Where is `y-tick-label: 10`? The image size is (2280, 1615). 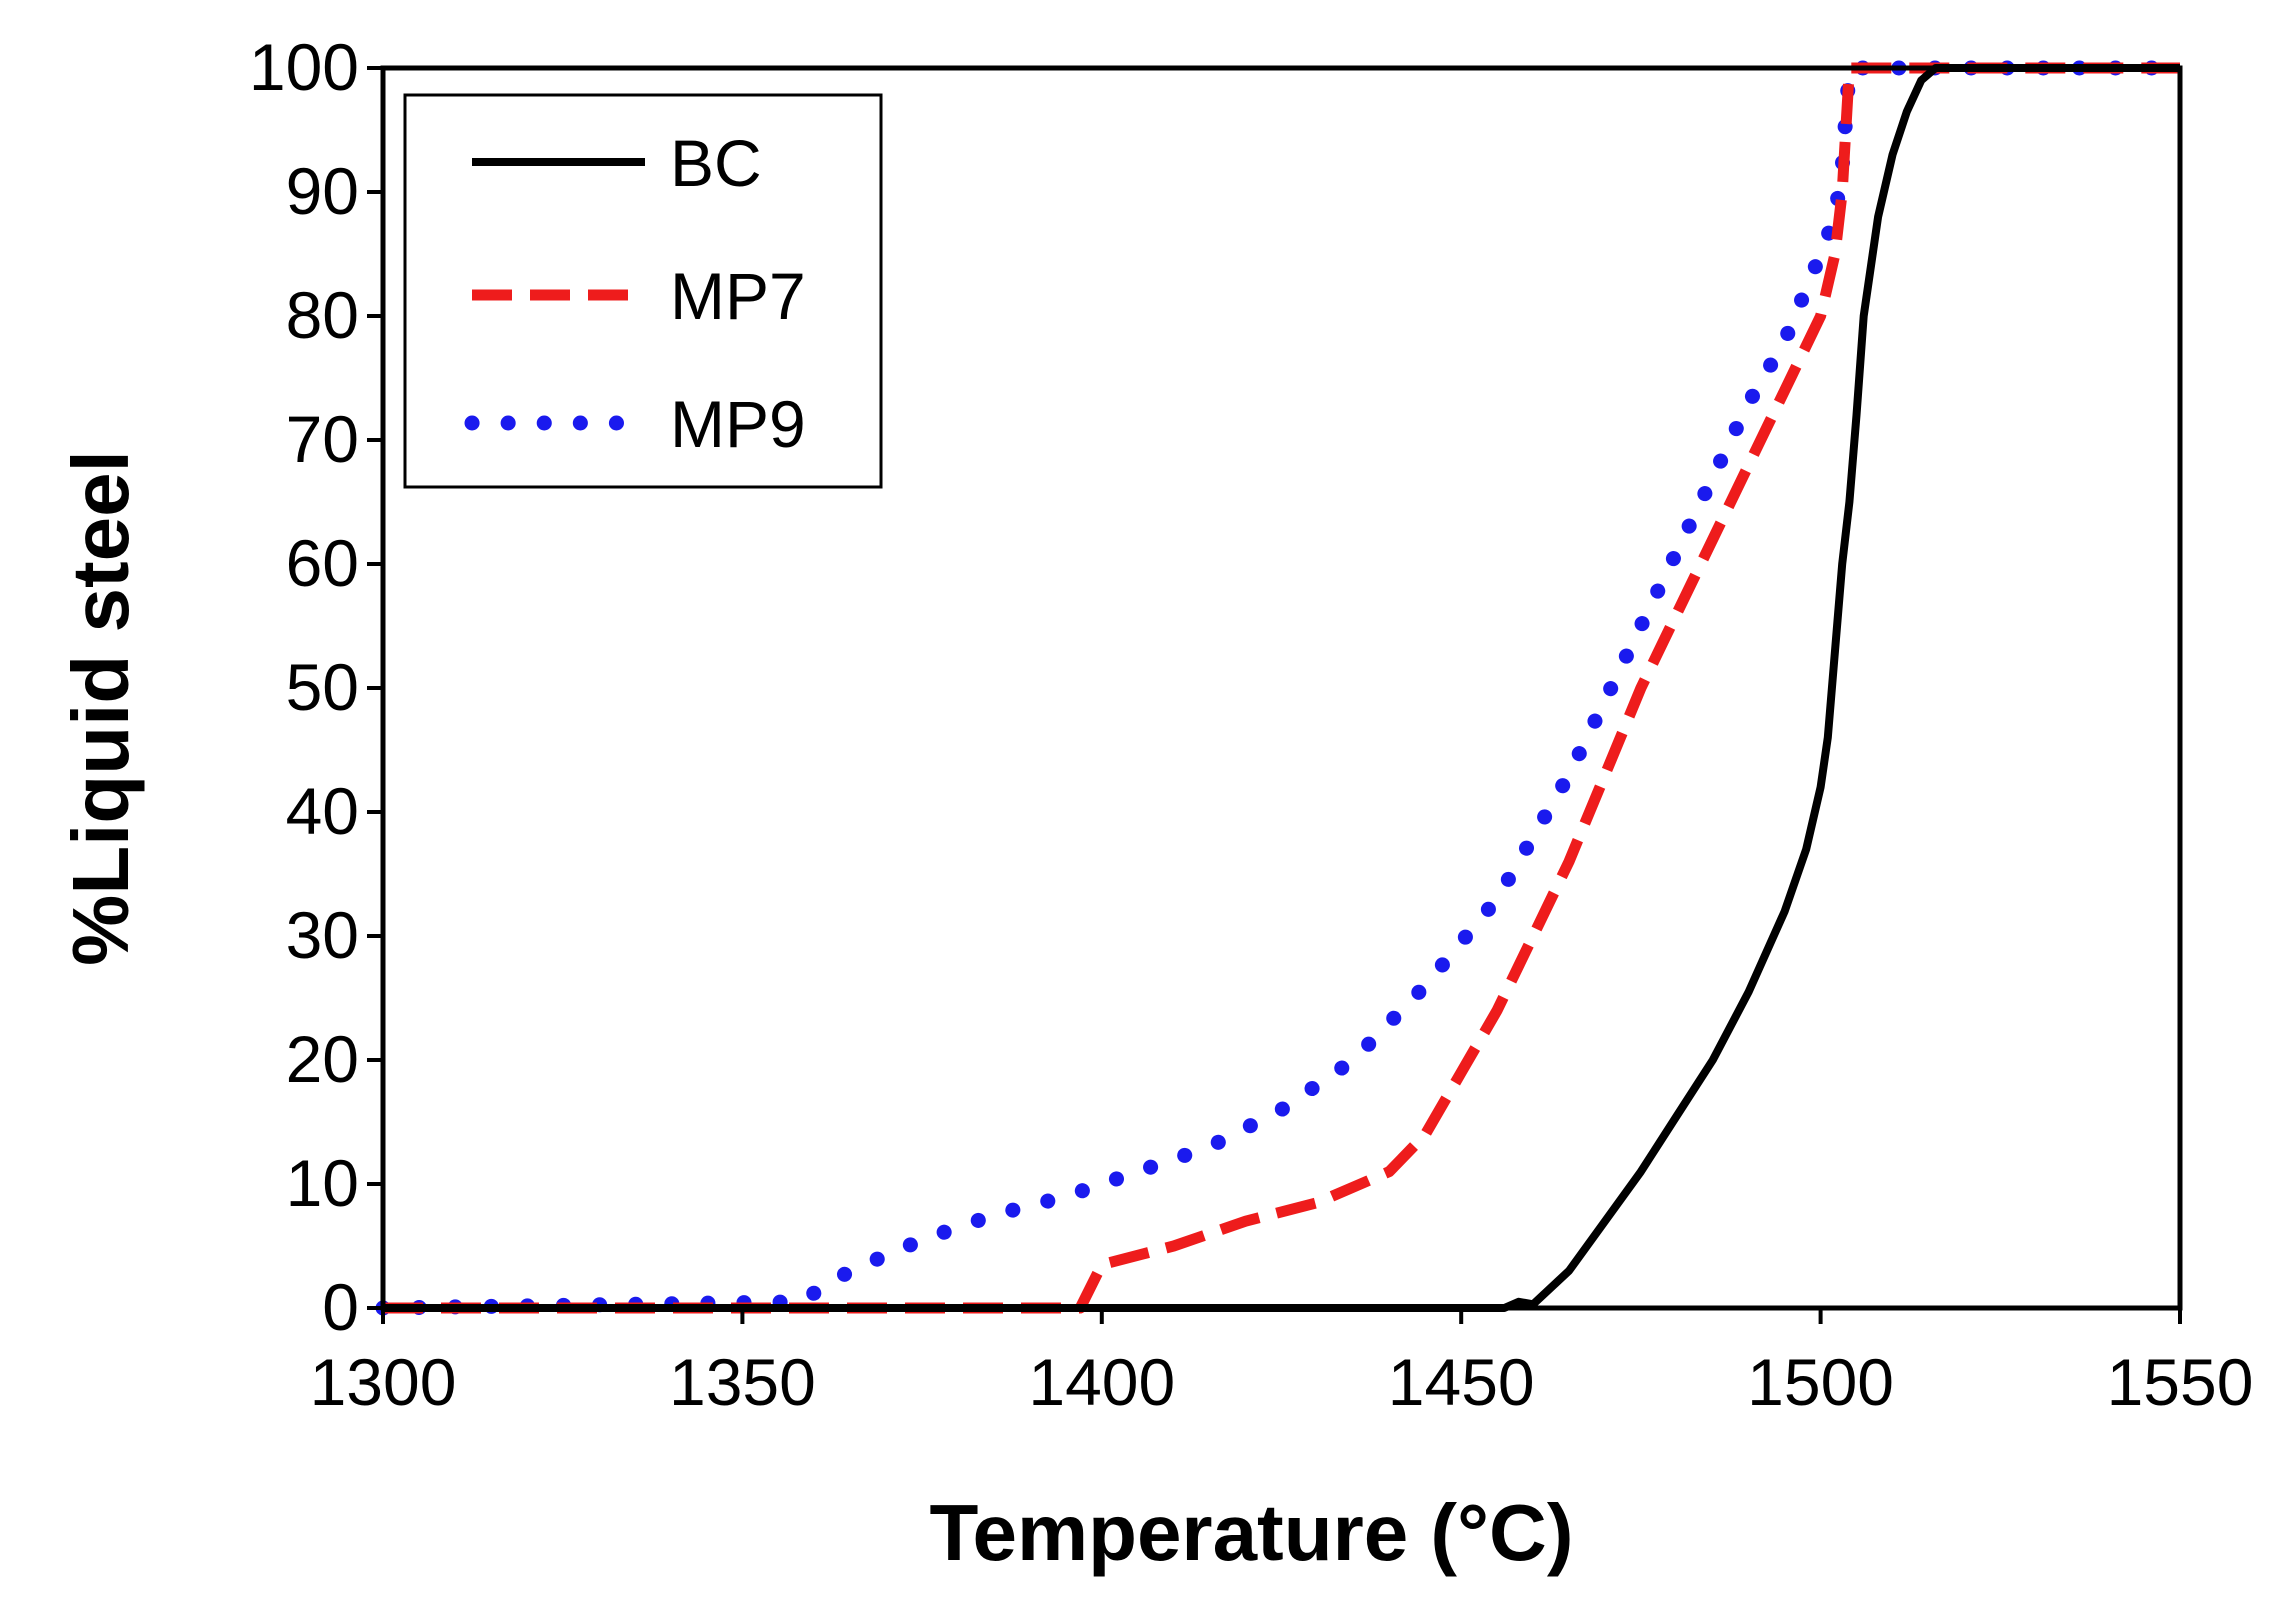 y-tick-label: 10 is located at coordinates (322, 1183).